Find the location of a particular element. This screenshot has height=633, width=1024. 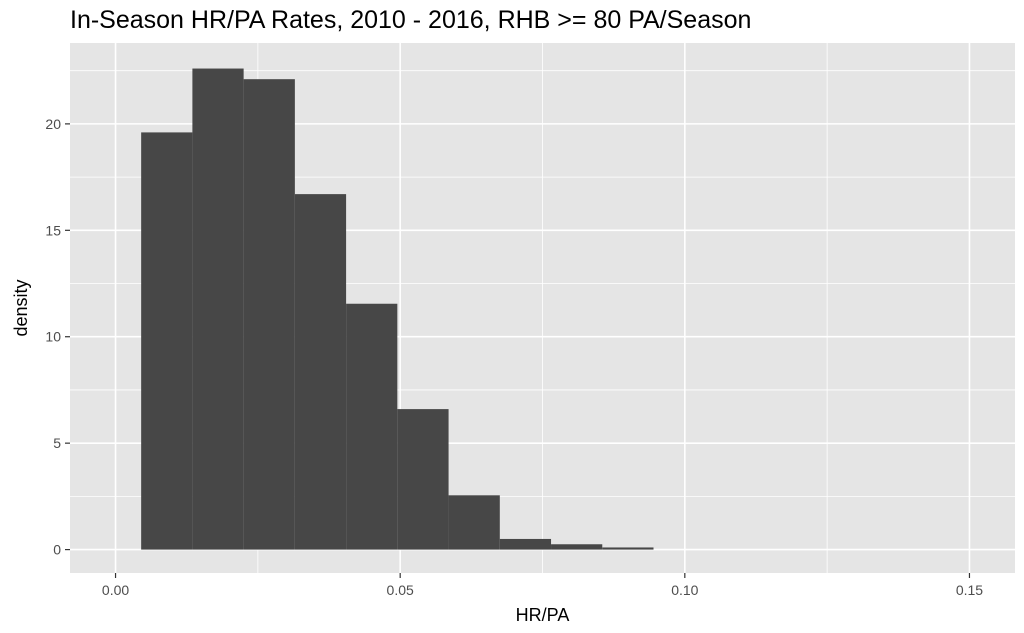

y-axis-title: density is located at coordinates (21, 307).